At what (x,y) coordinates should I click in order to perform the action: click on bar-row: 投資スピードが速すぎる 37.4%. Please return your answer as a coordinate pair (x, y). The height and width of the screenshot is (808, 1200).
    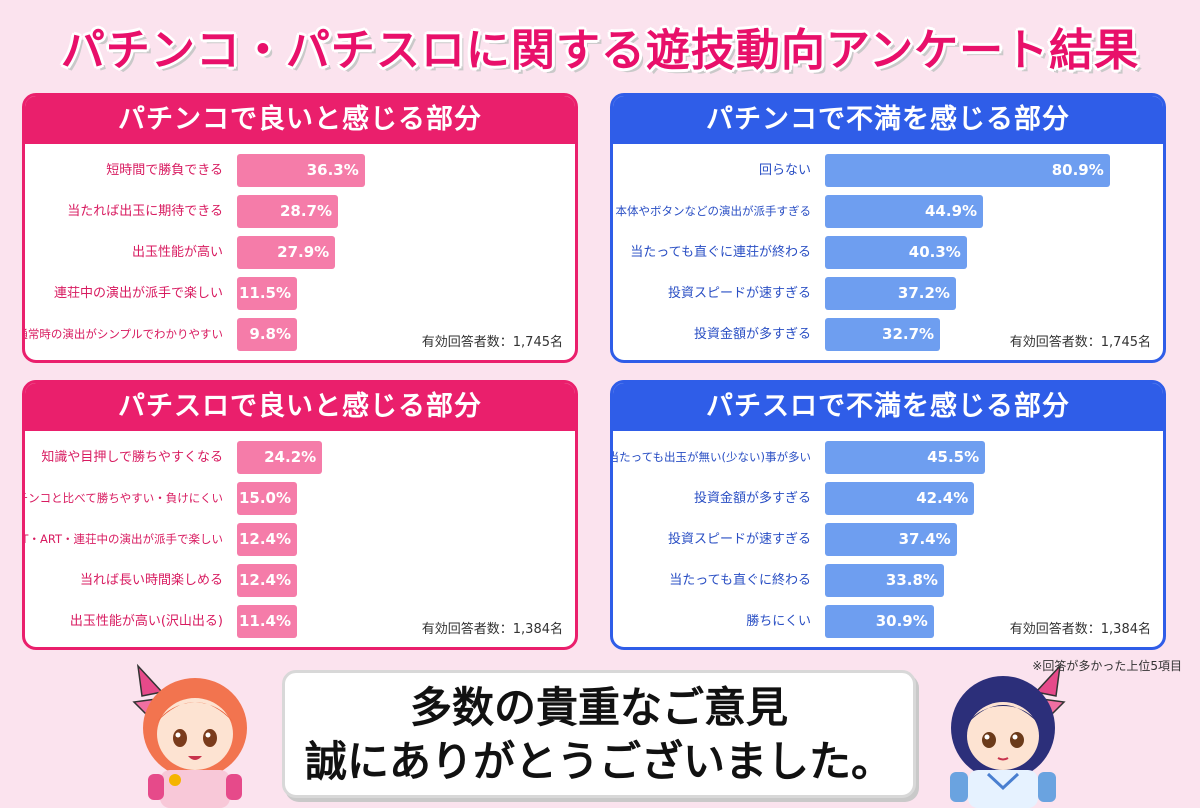
    Looking at the image, I should click on (888, 543).